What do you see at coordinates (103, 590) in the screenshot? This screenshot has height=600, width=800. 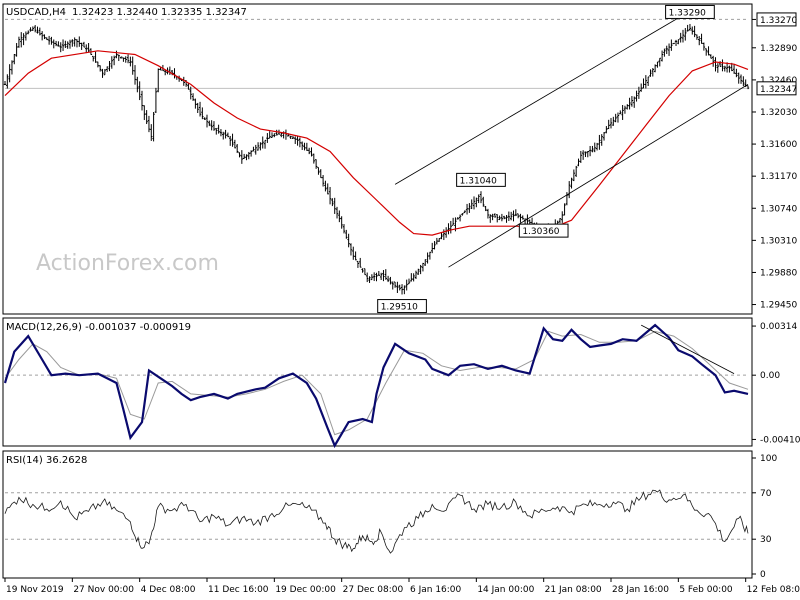 I see `x-tick-label: 27 Nov 00:00` at bounding box center [103, 590].